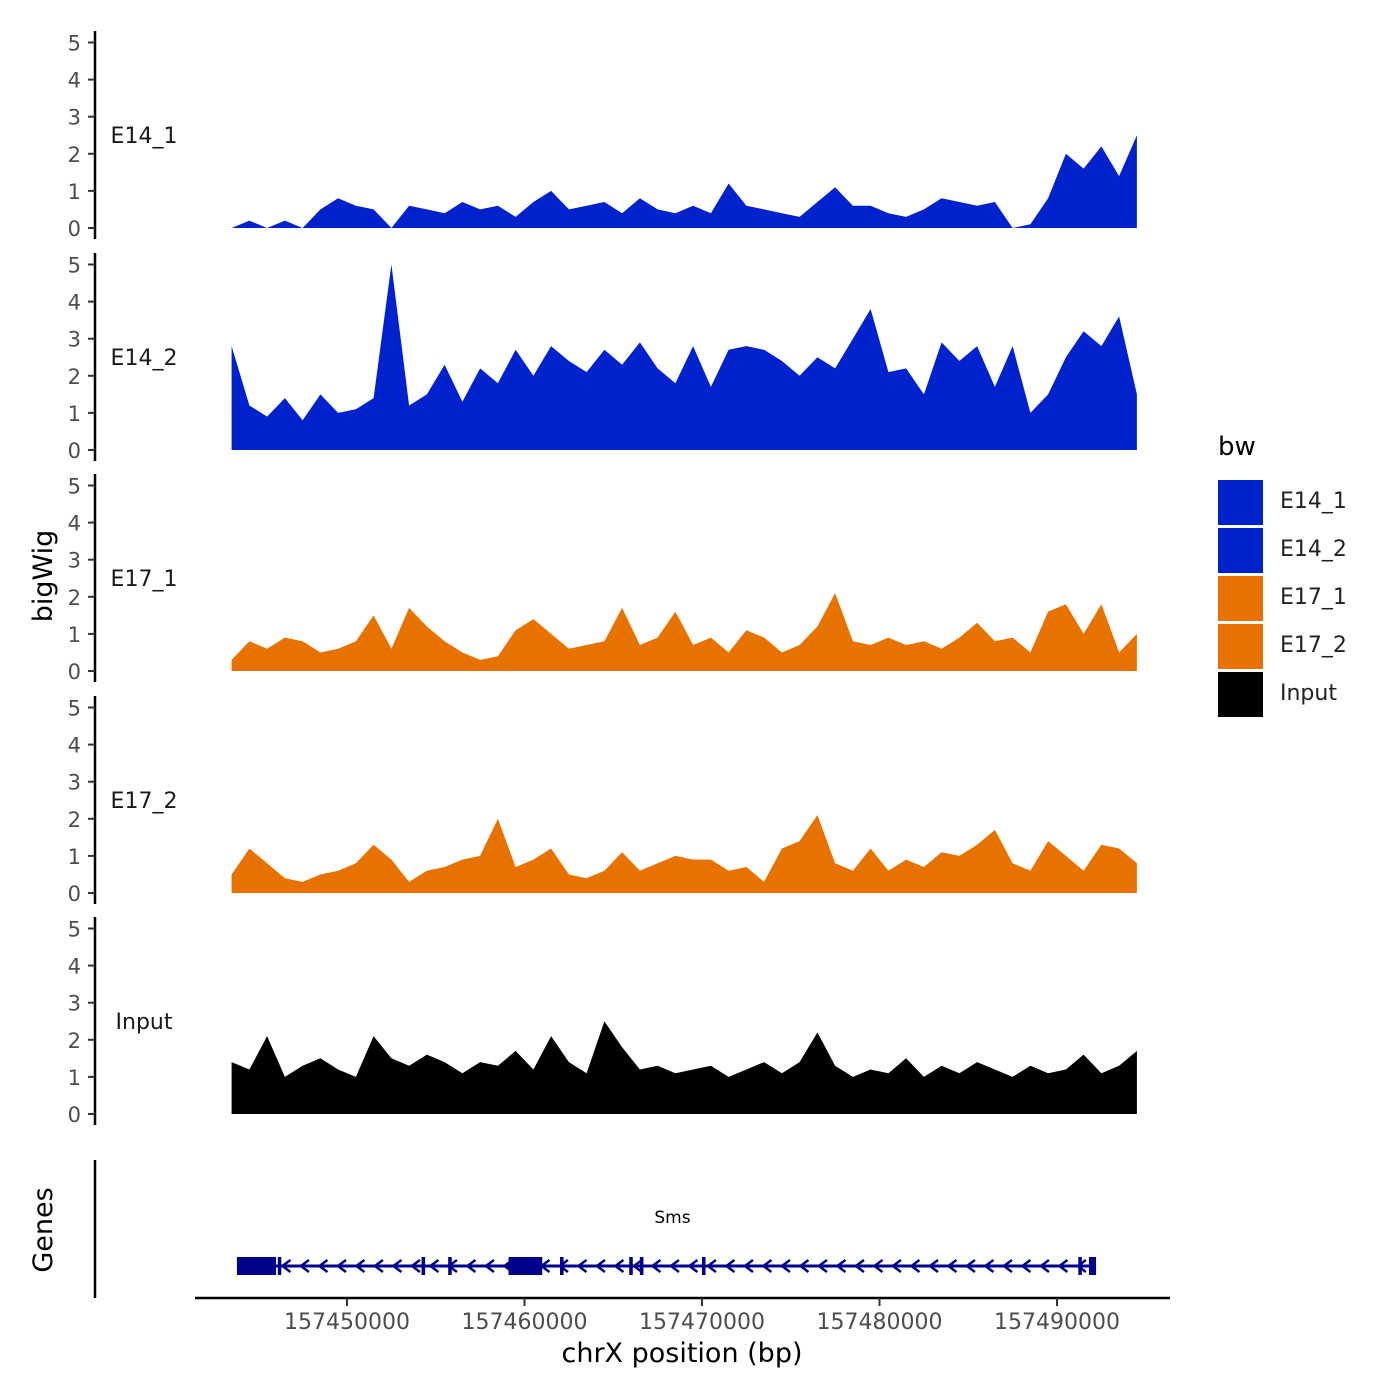 The width and height of the screenshot is (1400, 1400). Describe the element at coordinates (144, 1022) in the screenshot. I see `track-label: Input` at that location.